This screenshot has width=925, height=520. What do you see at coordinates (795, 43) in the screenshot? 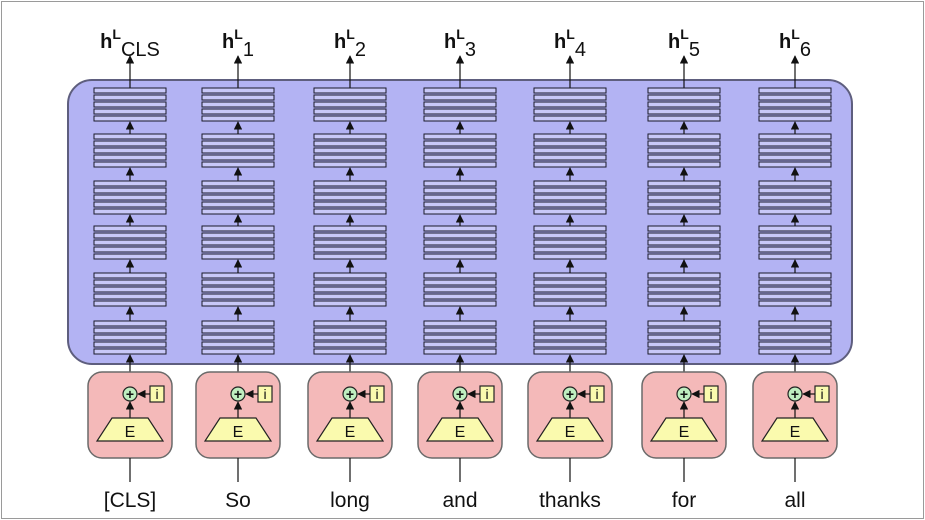
I see `output-label: hL6` at bounding box center [795, 43].